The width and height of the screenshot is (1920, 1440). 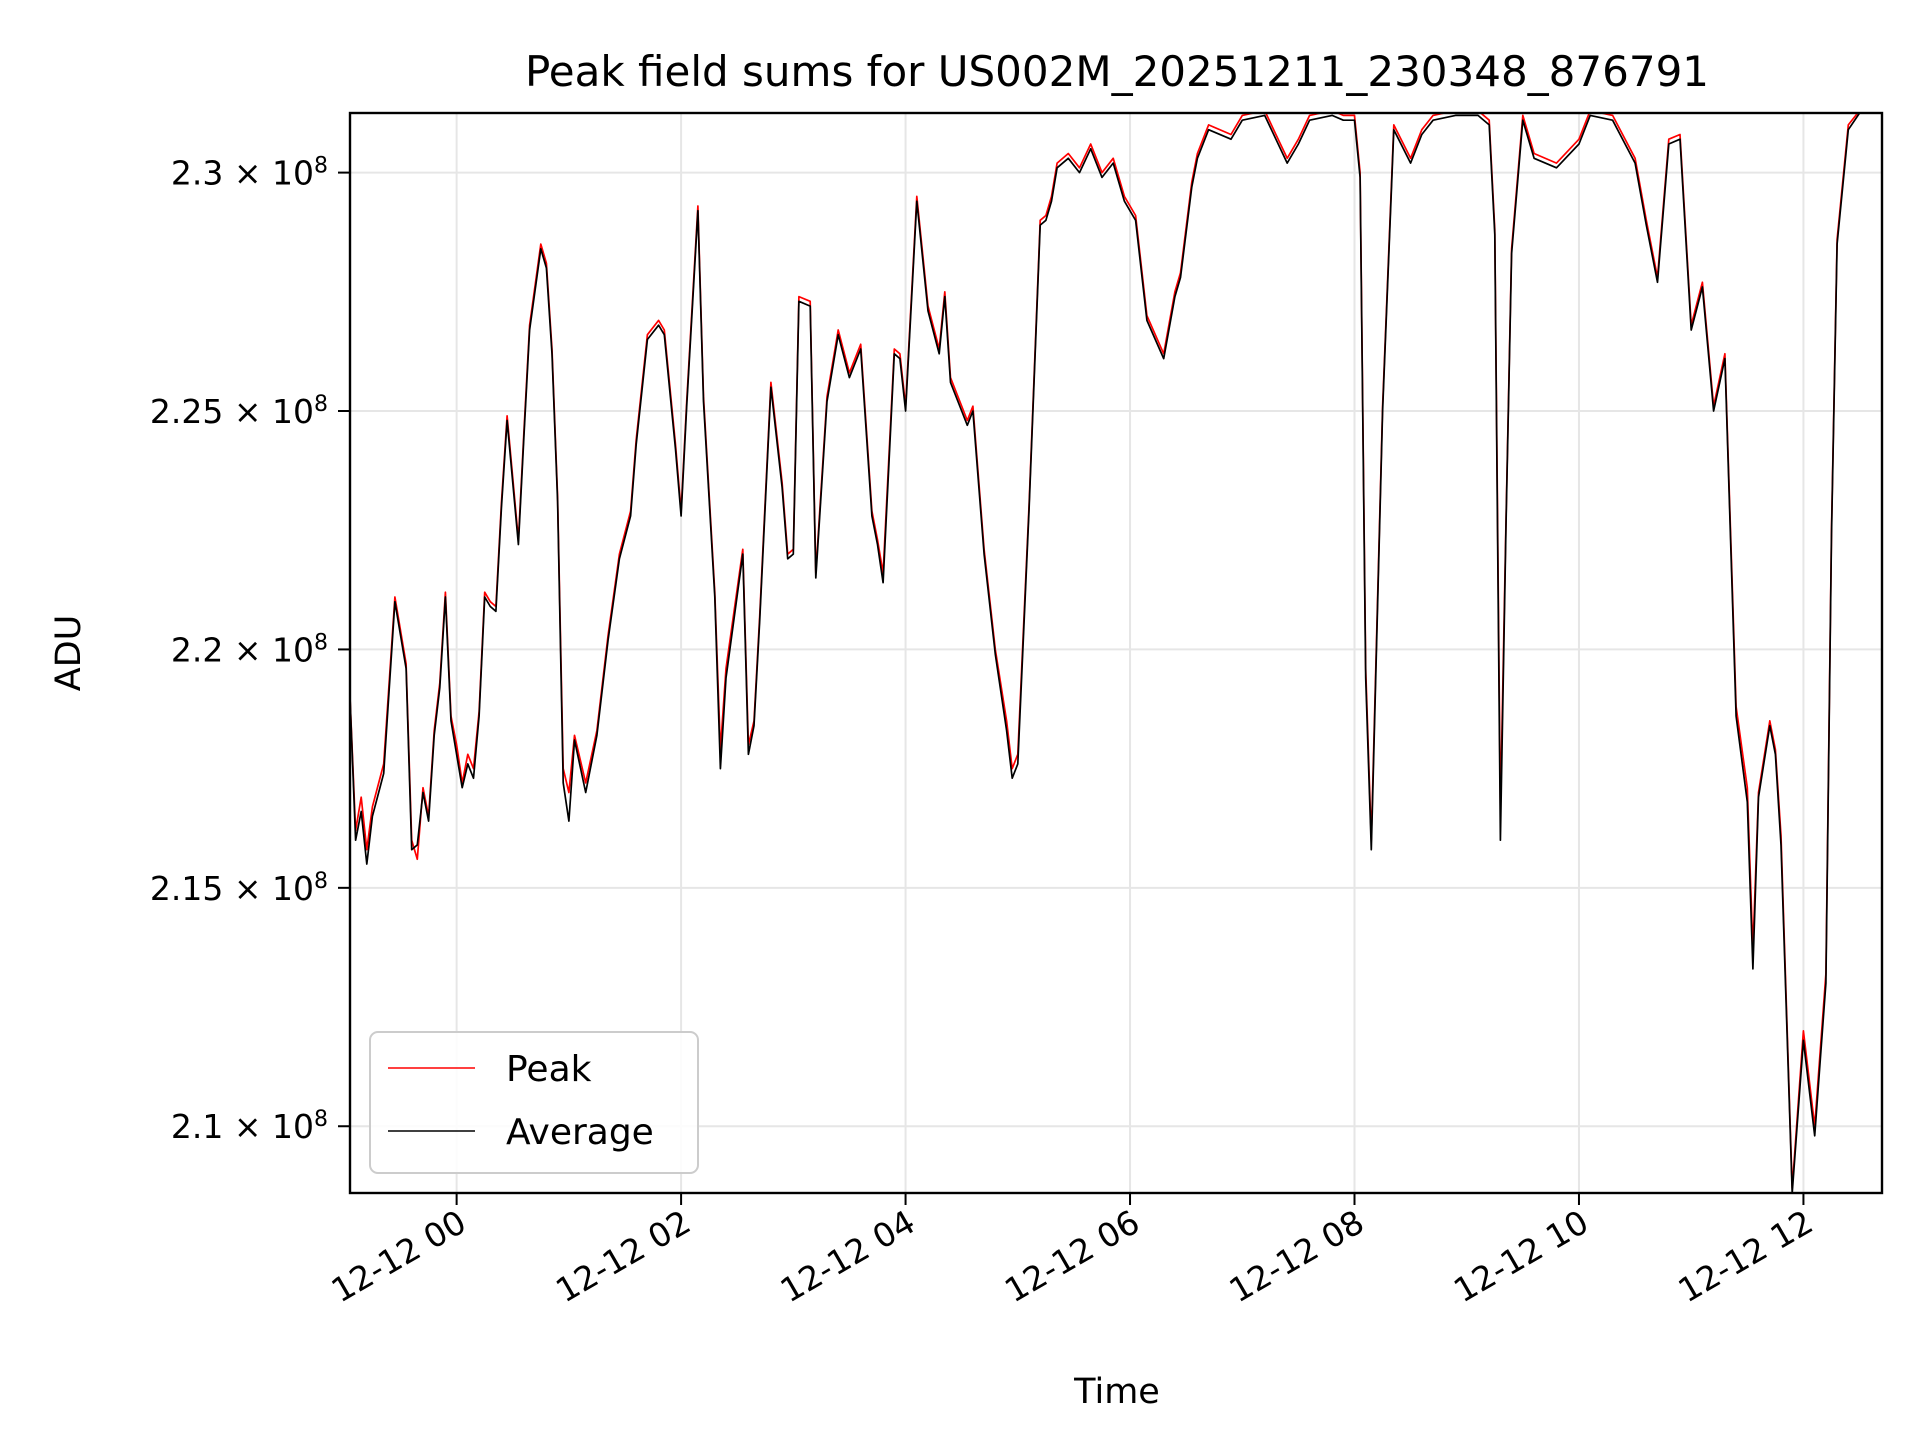 What do you see at coordinates (534, 1102) in the screenshot?
I see `legend: Peak Average` at bounding box center [534, 1102].